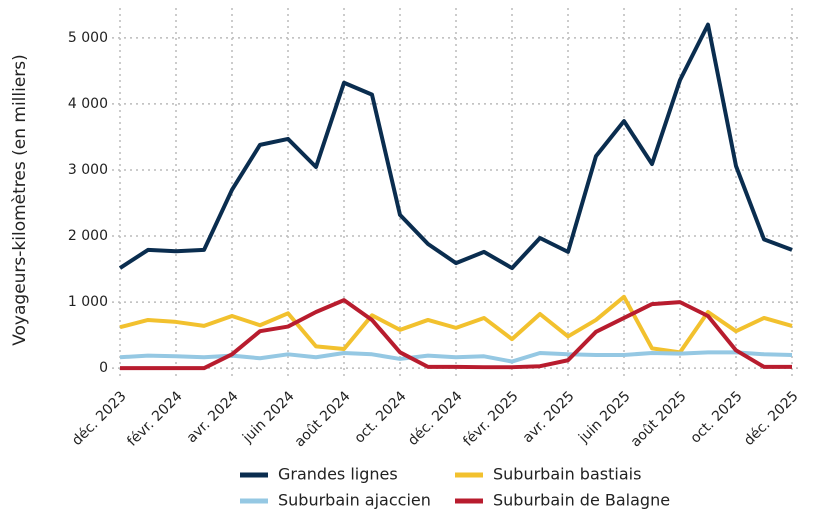 This screenshot has width=824, height=511. Describe the element at coordinates (490, 418) in the screenshot. I see `x-tick-label: févr. 2025` at that location.